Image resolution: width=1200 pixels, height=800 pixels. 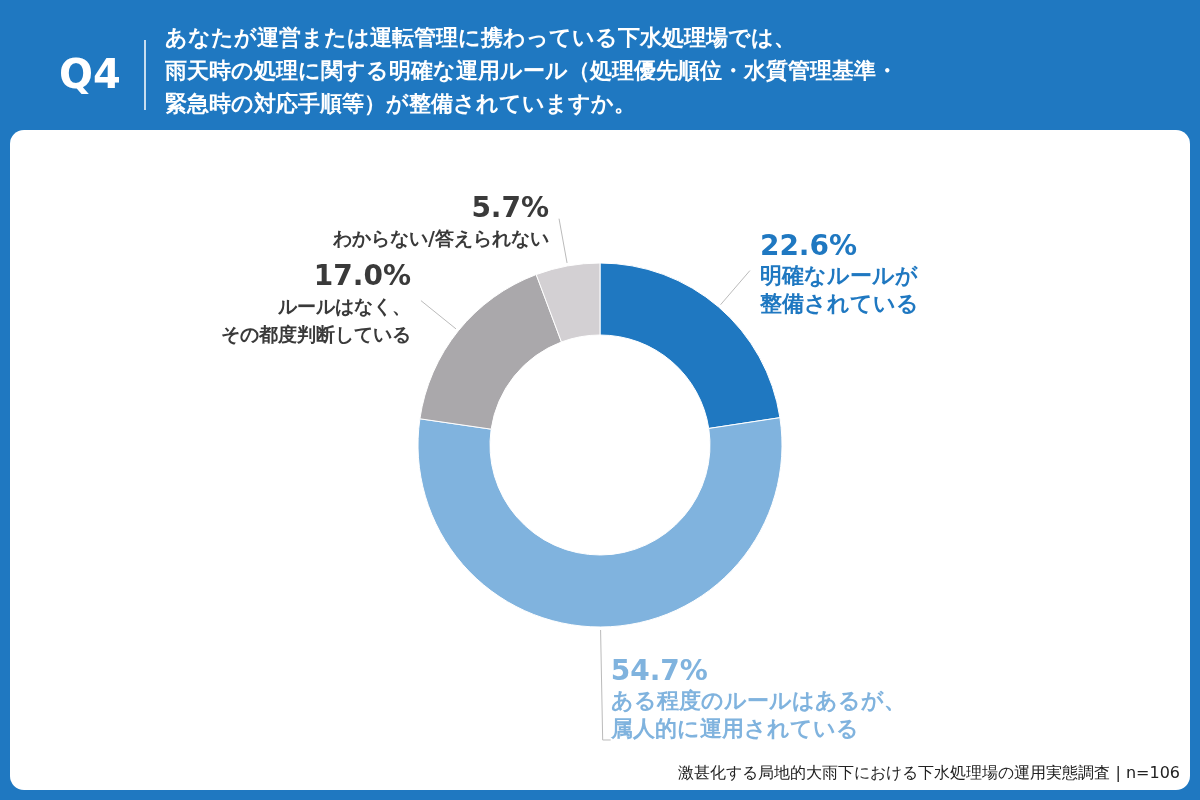 What do you see at coordinates (531, 70) in the screenshot?
I see `chart-subtitle: あなたが運営または運転管理に携わっている下水処理場では、雨天時の処理に関する明確な運用ルール（処理優先順位・水質管理基準・緊急時の対応手順等）が整備されていますか。` at bounding box center [531, 70].